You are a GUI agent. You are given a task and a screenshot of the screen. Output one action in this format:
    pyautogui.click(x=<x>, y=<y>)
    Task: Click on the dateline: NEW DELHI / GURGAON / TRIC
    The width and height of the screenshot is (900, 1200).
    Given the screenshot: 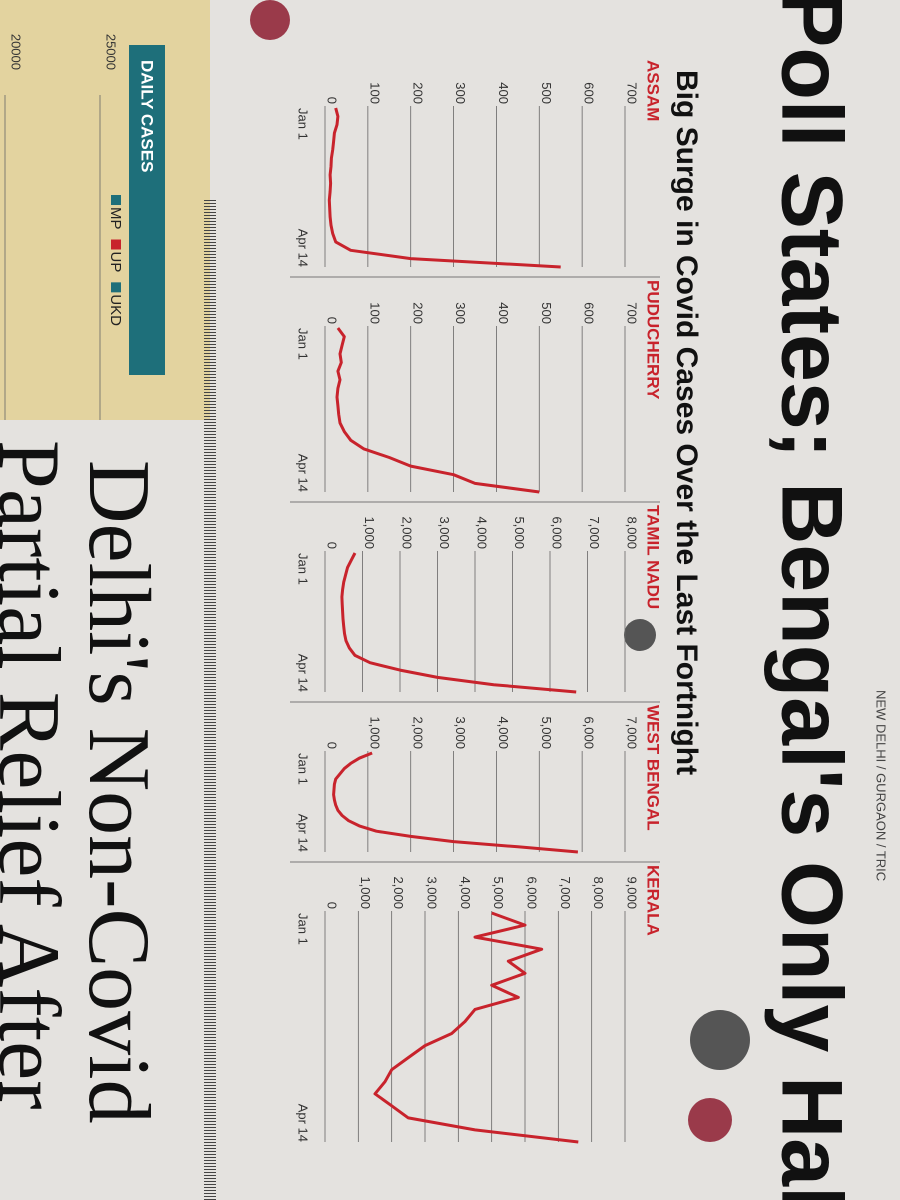 What is the action you would take?
    pyautogui.click(x=881, y=785)
    